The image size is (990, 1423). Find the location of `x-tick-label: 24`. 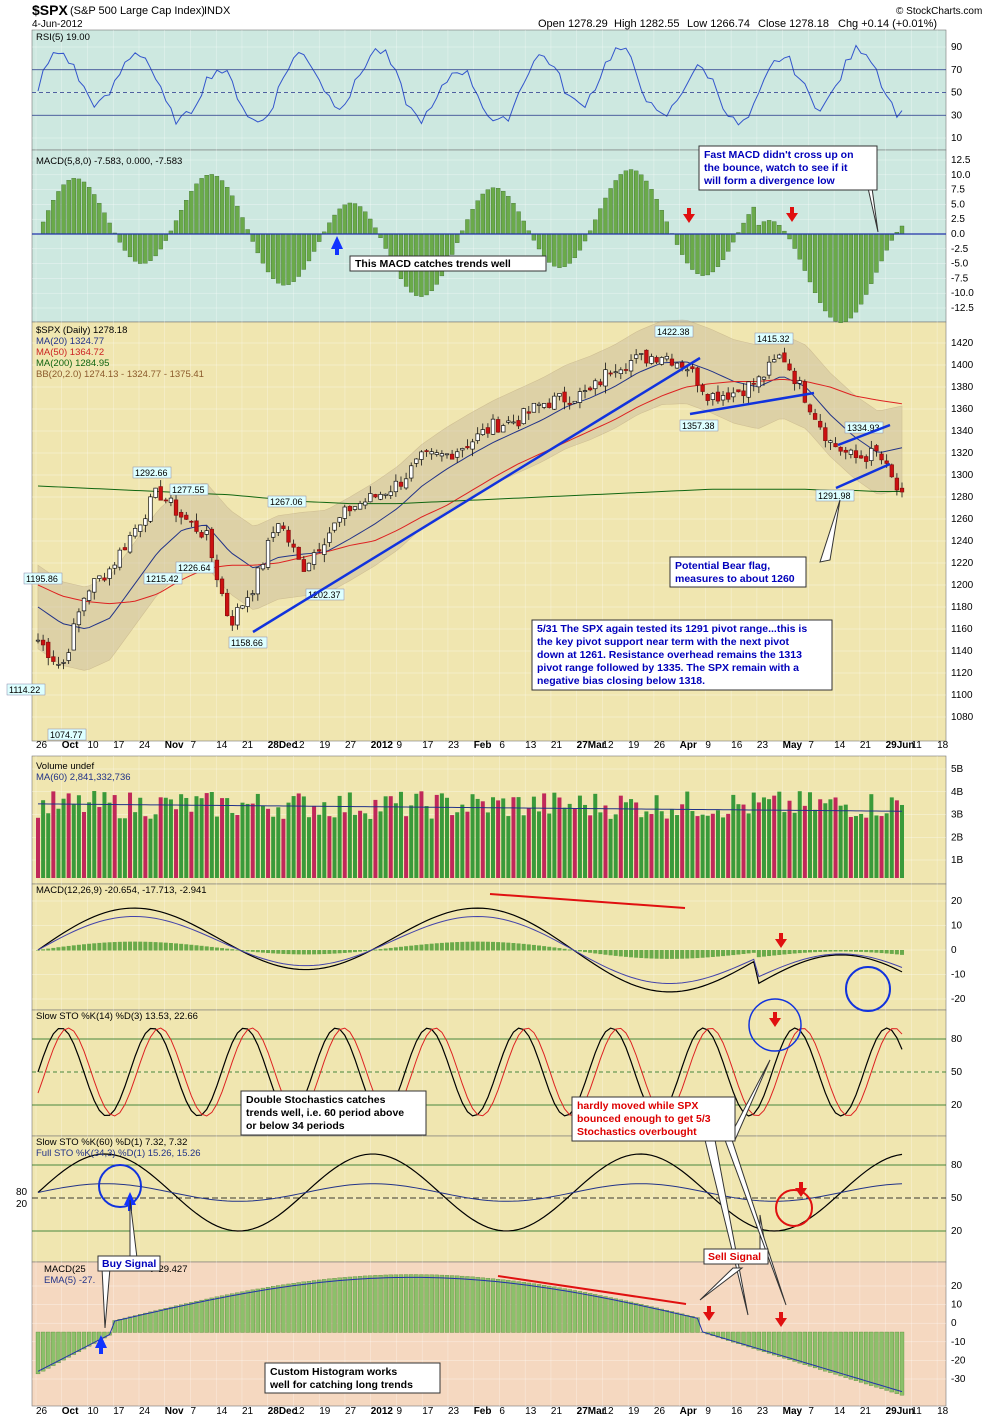

x-tick-label: 24 is located at coordinates (145, 1411).